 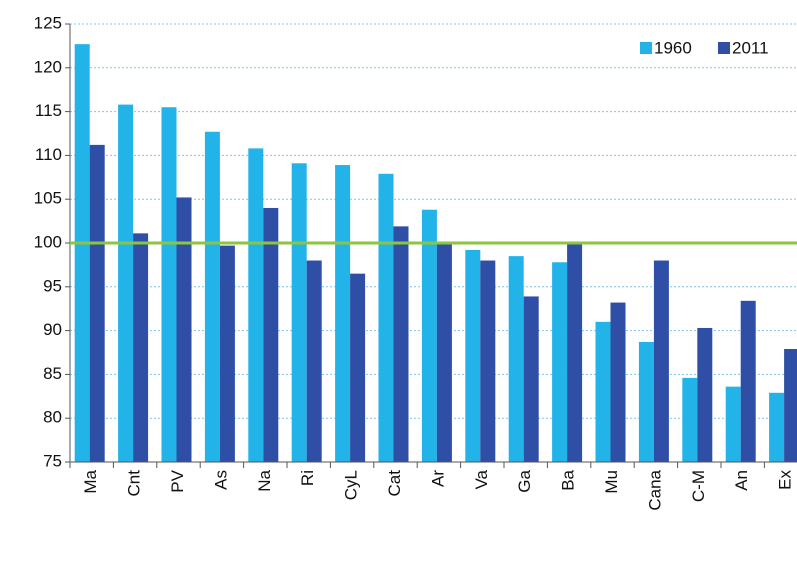 What do you see at coordinates (698, 486) in the screenshot?
I see `x-tick-label: C-M` at bounding box center [698, 486].